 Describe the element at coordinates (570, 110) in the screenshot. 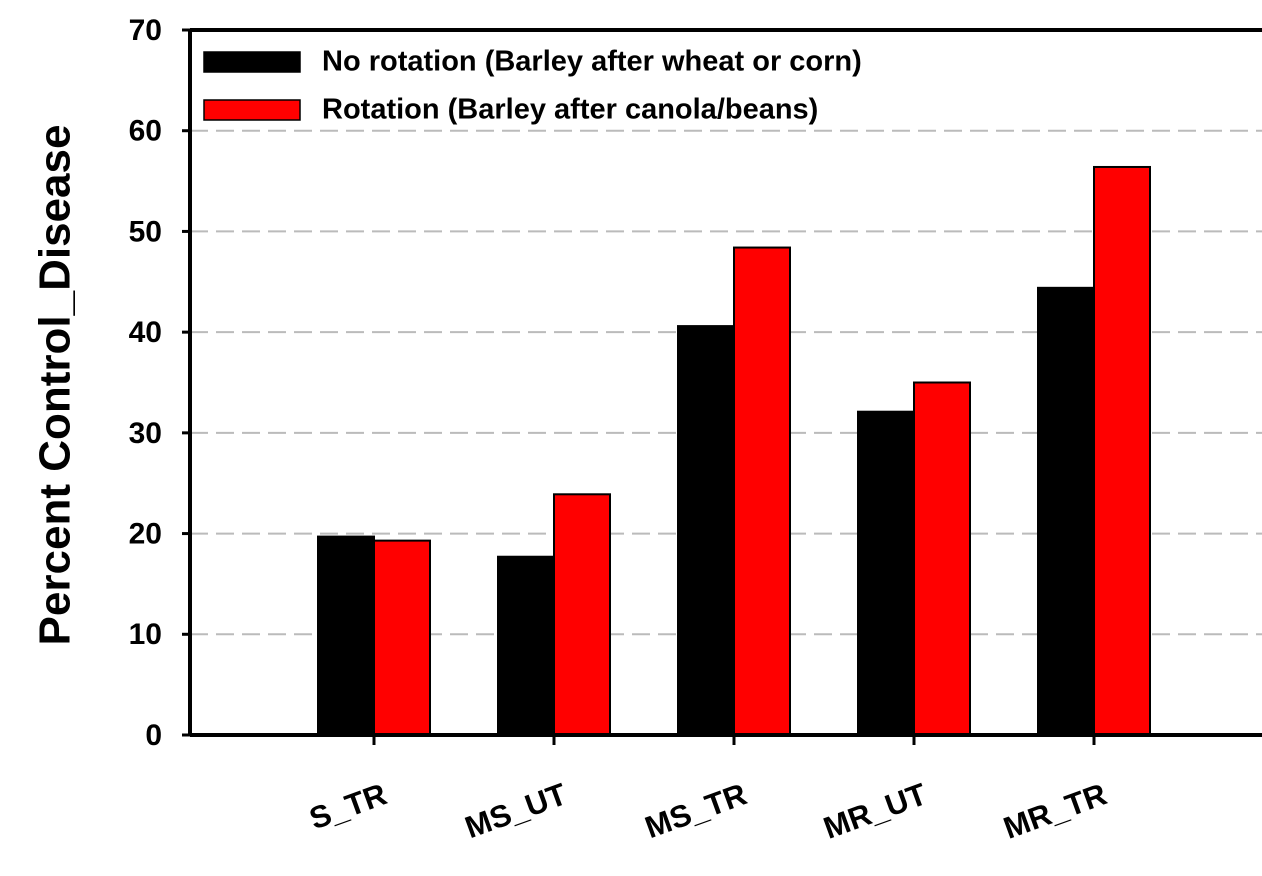

I see `legend-label: Rotation (Barley after canola/beans)` at that location.